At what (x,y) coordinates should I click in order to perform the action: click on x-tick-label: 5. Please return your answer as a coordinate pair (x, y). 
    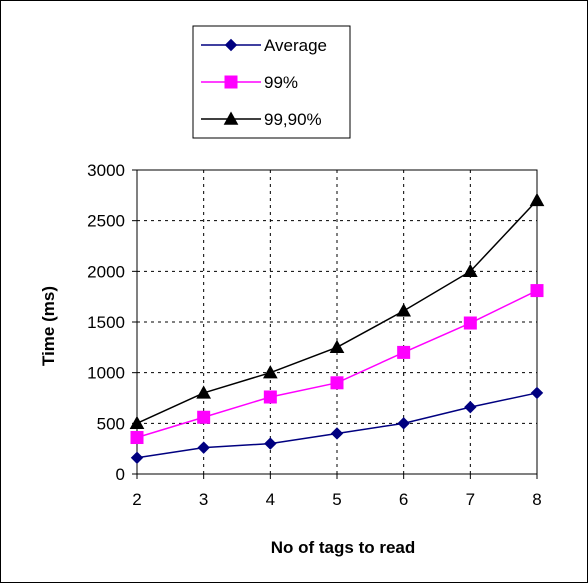
    Looking at the image, I should click on (336, 499).